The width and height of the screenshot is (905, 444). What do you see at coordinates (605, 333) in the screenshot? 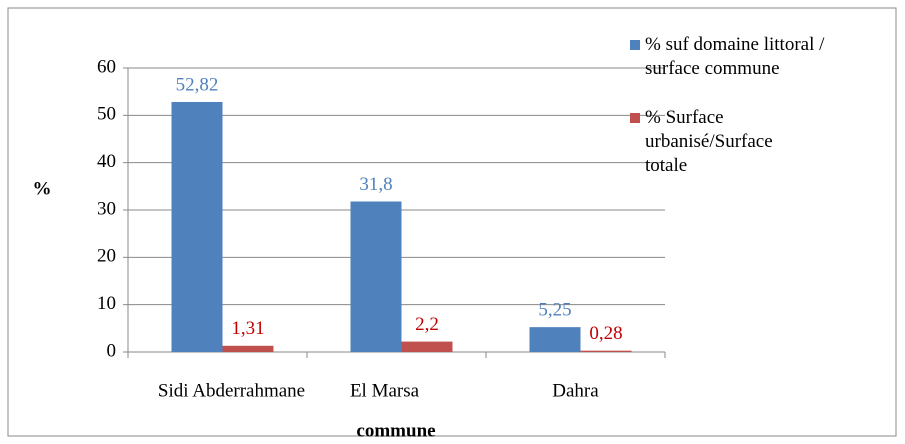
I see `data-label: 0,28` at bounding box center [605, 333].